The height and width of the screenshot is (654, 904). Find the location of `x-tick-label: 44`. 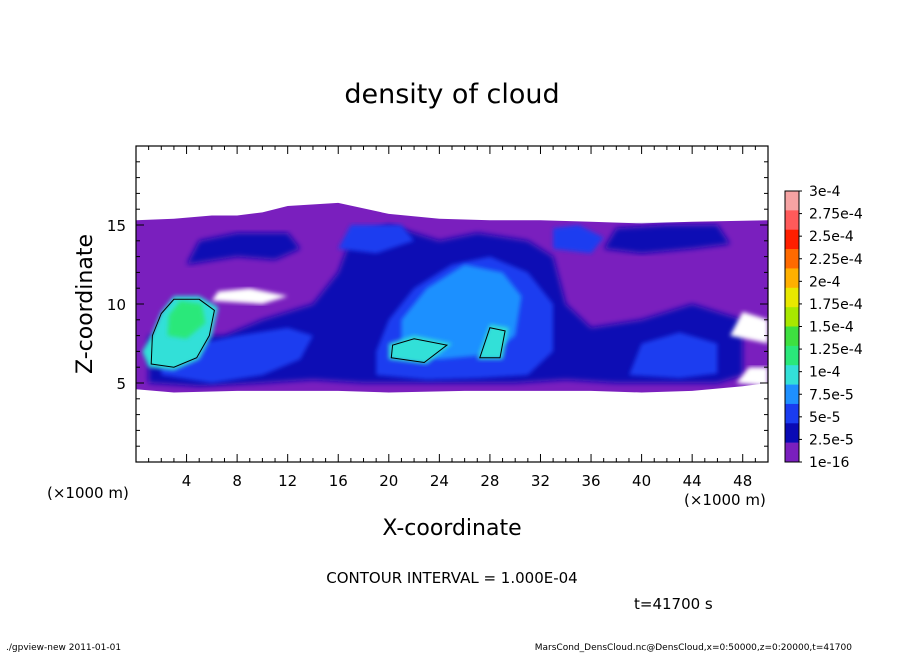

x-tick-label: 44 is located at coordinates (692, 481).